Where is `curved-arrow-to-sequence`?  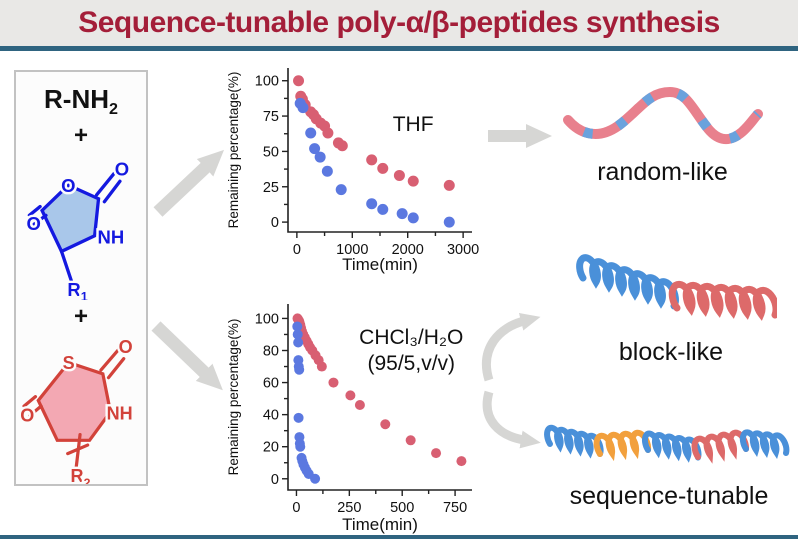
curved-arrow-to-sequence is located at coordinates (511, 419).